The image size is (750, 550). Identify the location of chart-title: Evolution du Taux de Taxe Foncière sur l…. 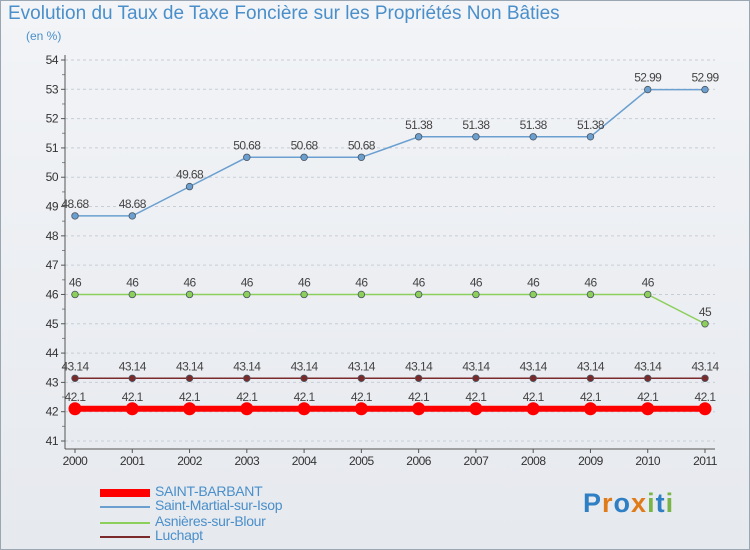
(284, 13).